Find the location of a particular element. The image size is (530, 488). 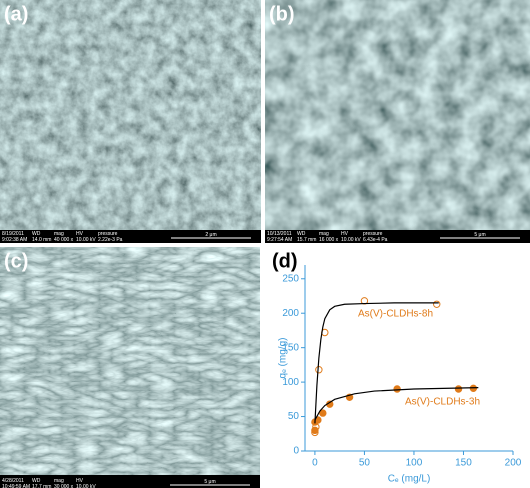

info-value: 17.7 mm is located at coordinates (41, 486).